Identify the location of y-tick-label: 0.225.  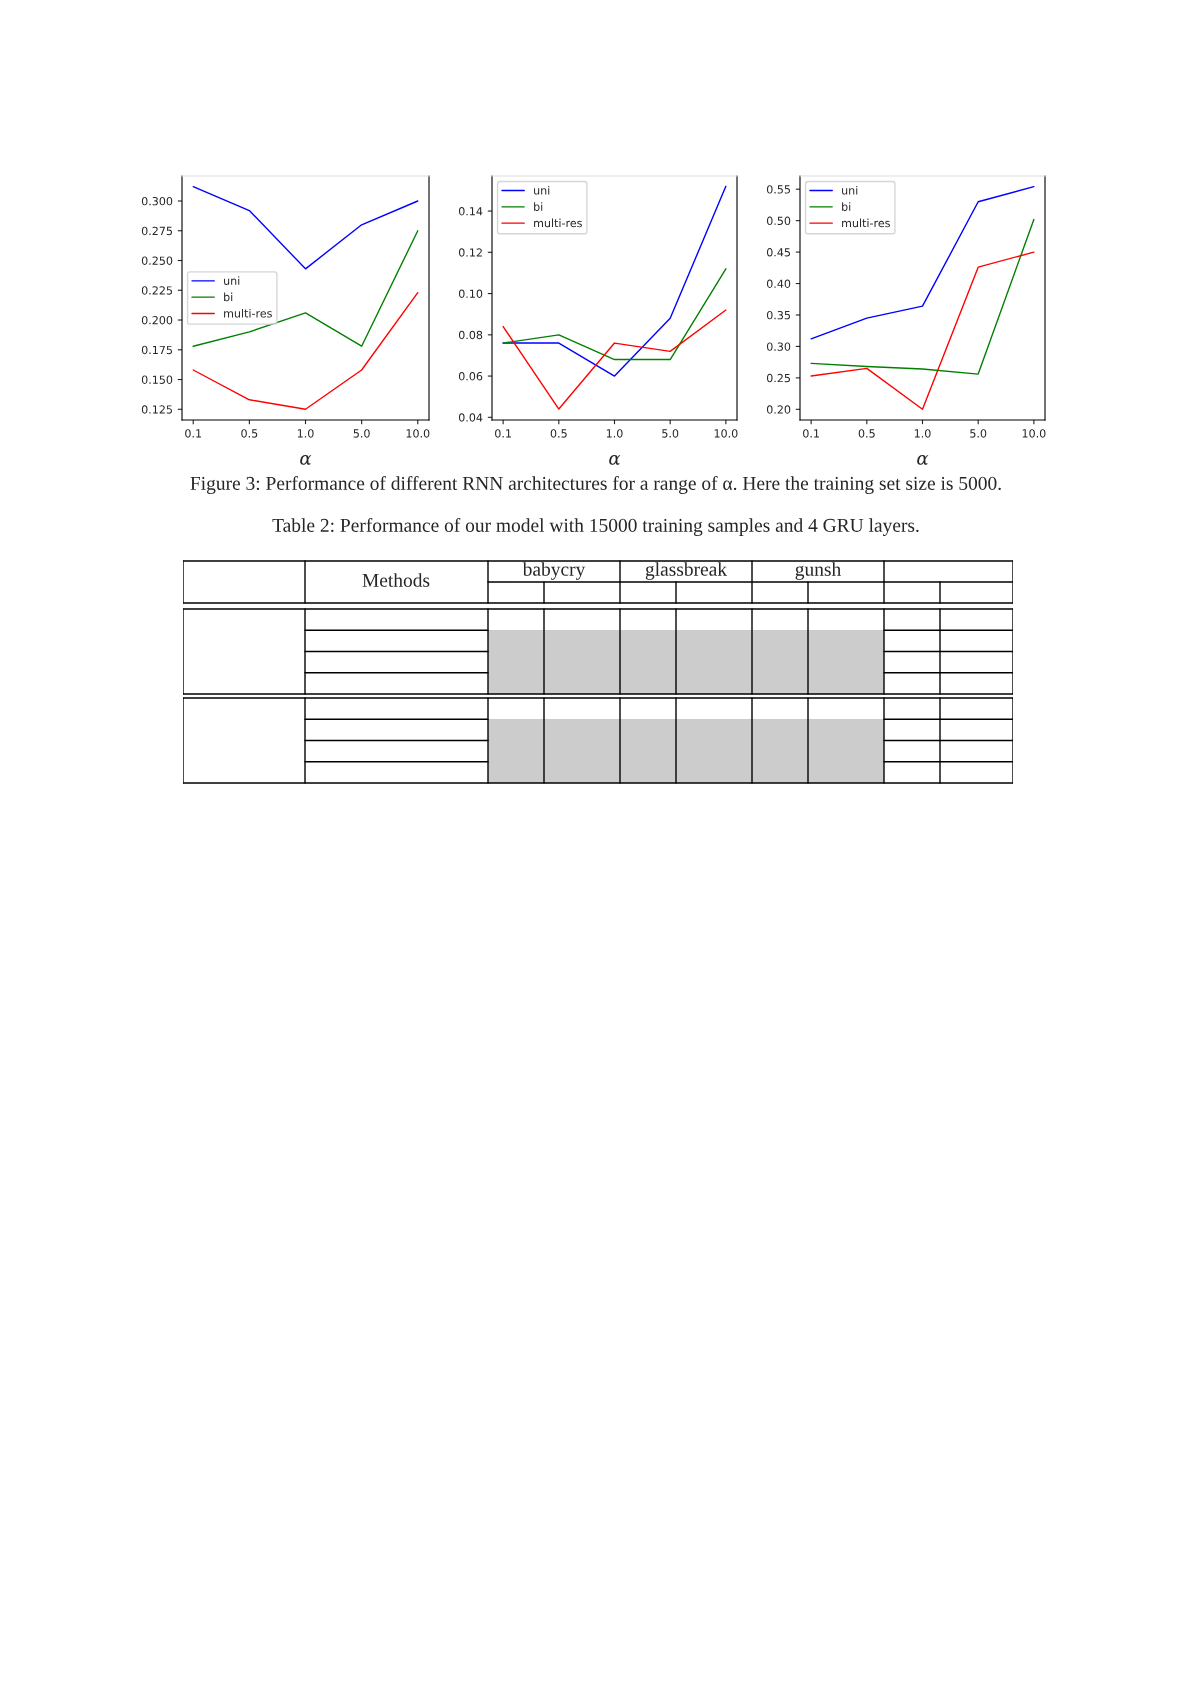
(156, 290).